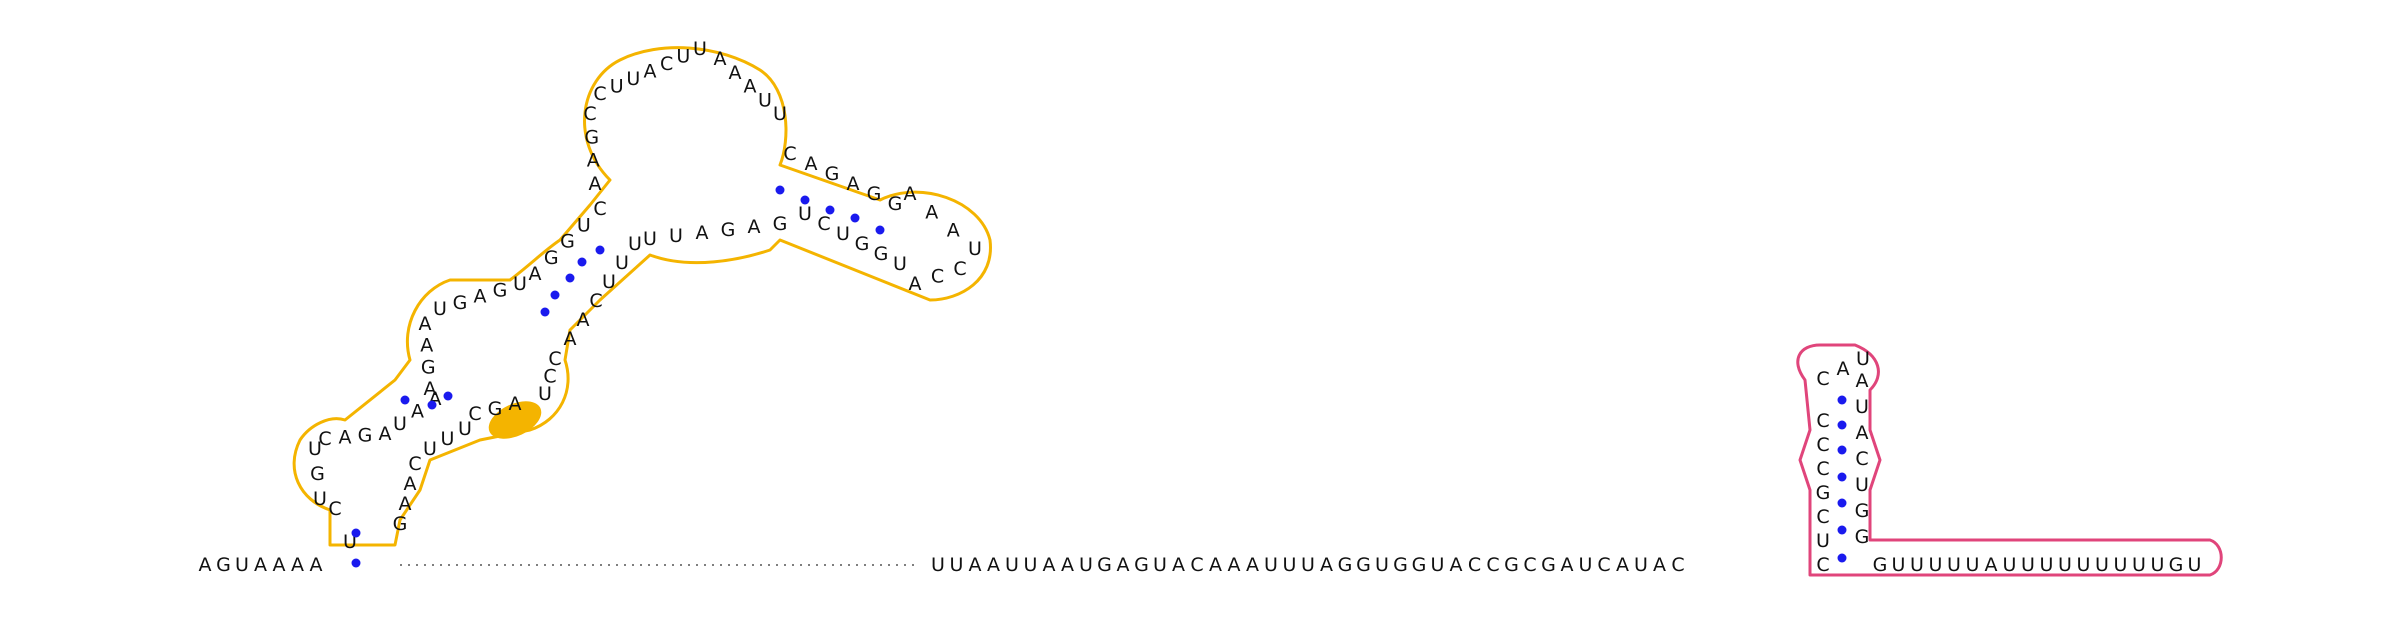  Describe the element at coordinates (223, 565) in the screenshot. I see `left-tail-nt: G` at that location.